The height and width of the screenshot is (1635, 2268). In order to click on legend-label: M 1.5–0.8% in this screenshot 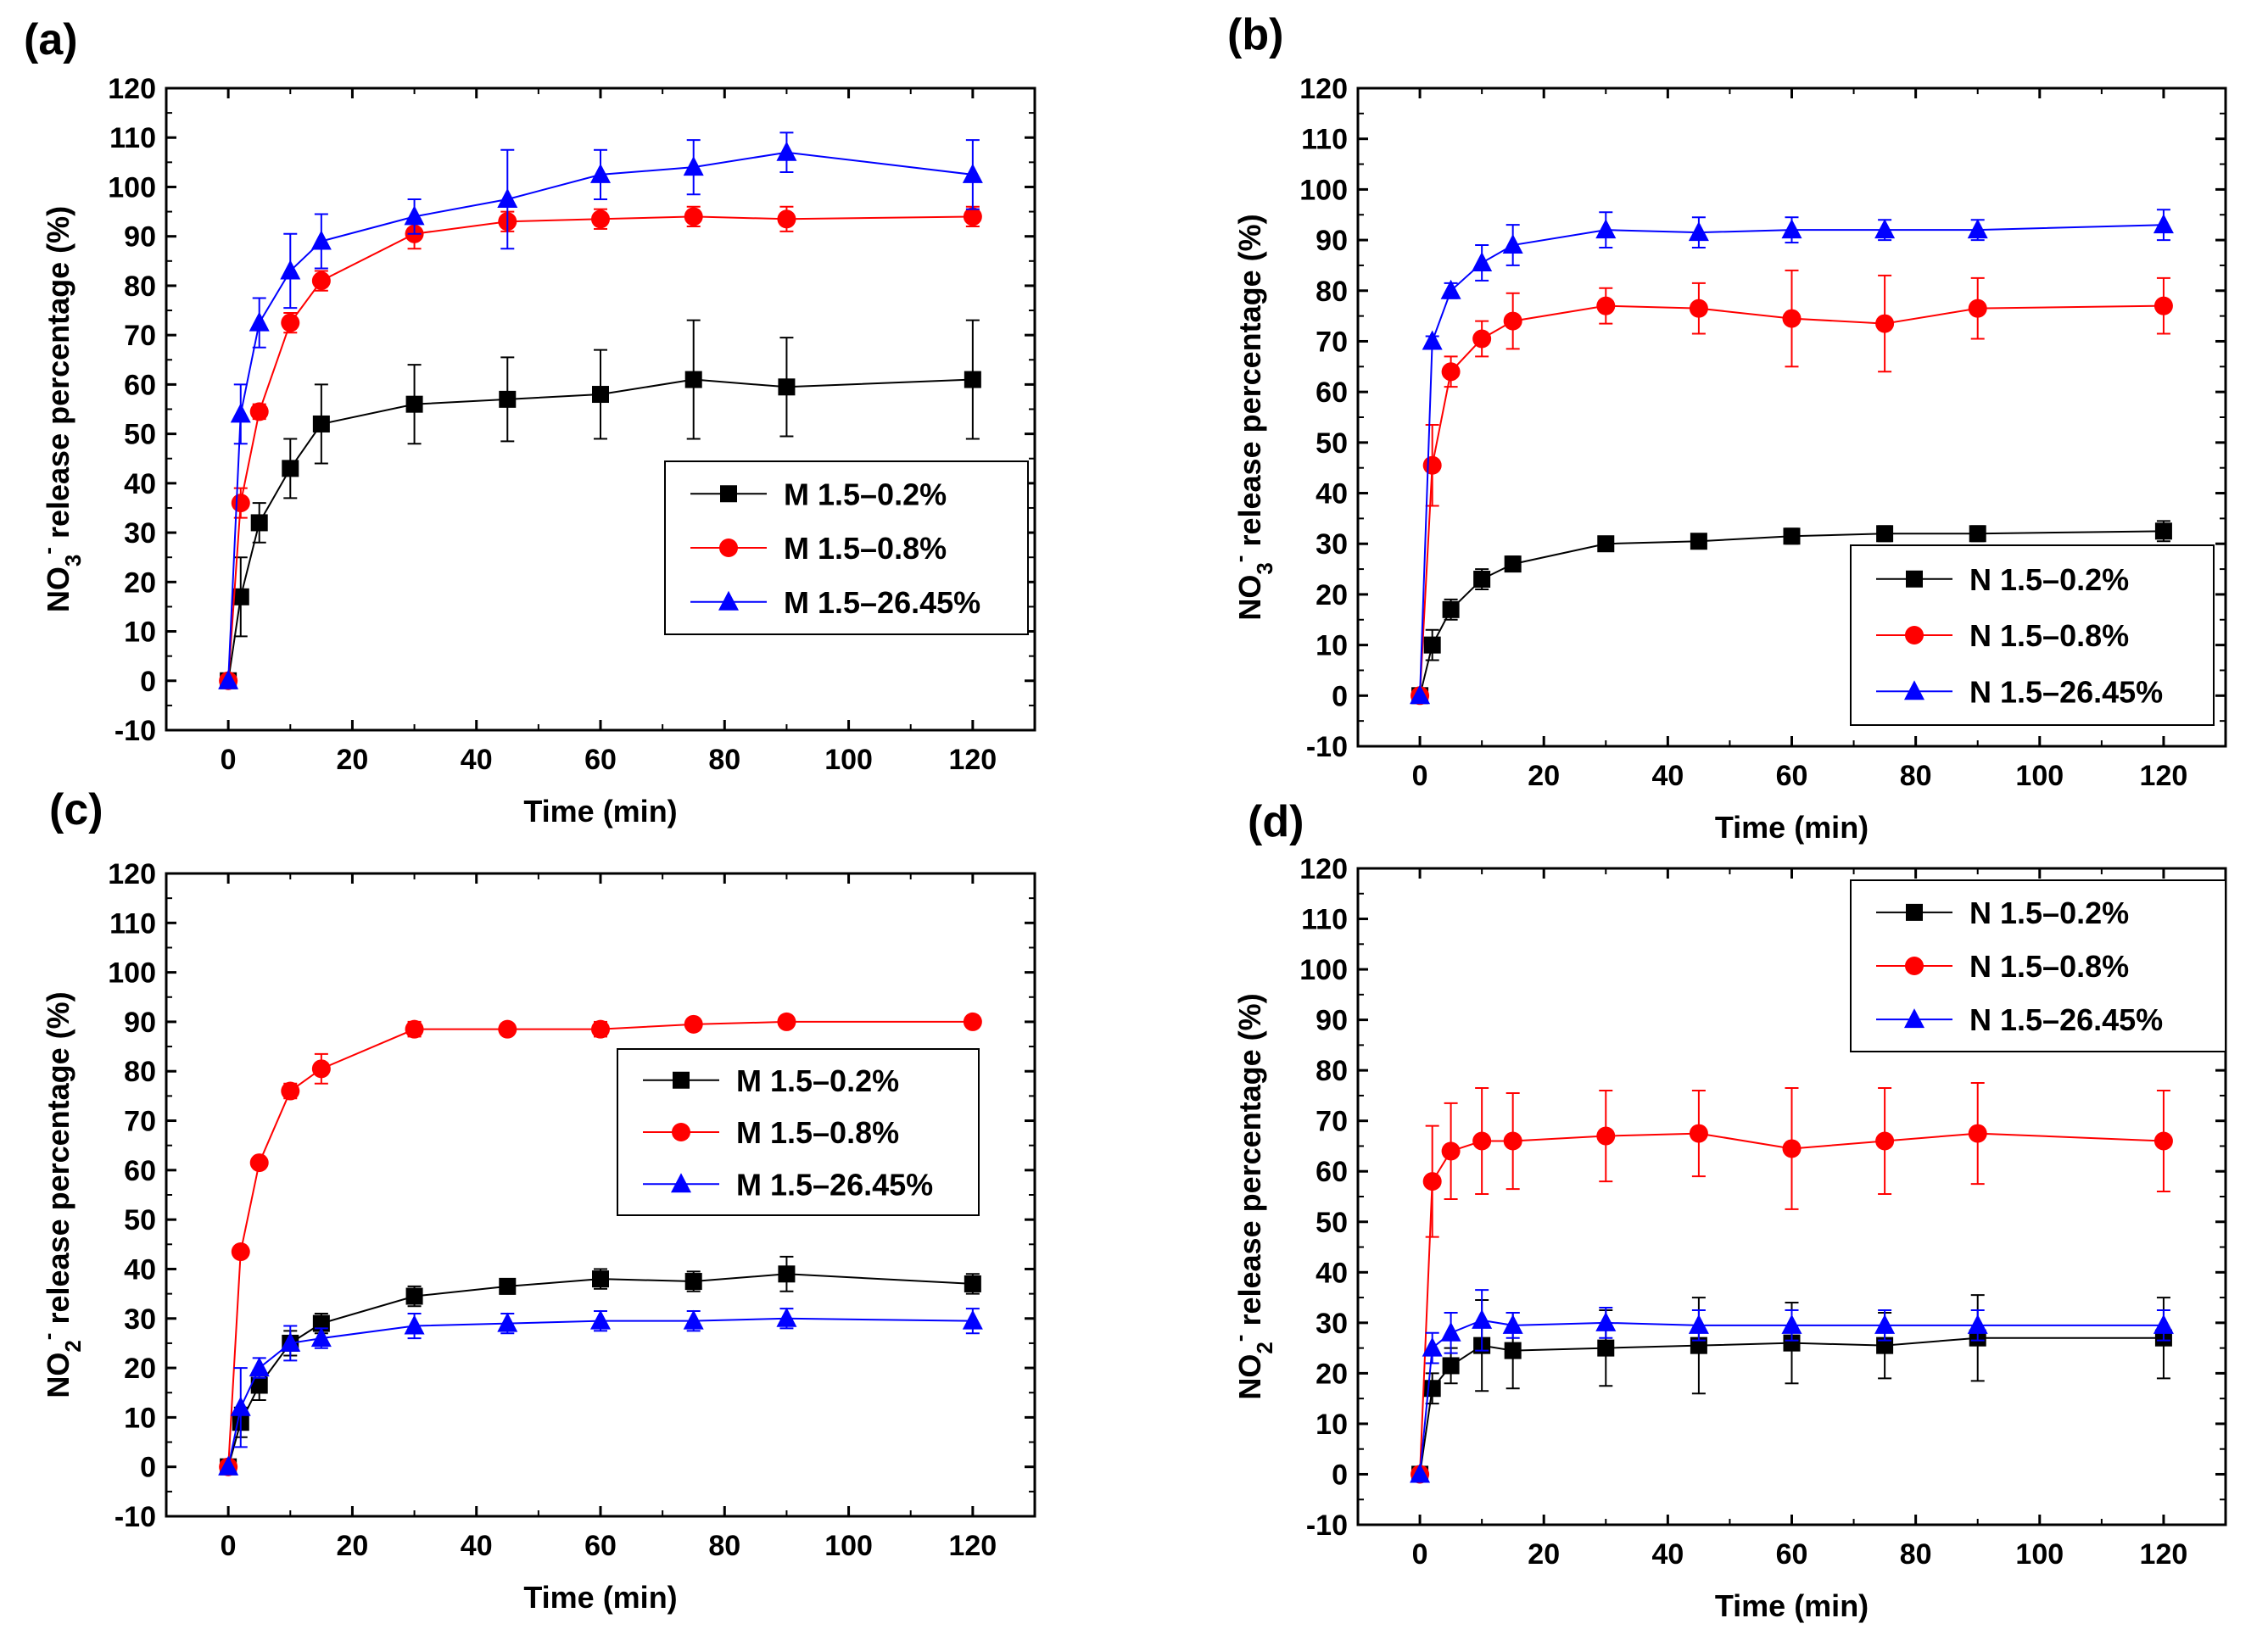, I will do `click(817, 1132)`.